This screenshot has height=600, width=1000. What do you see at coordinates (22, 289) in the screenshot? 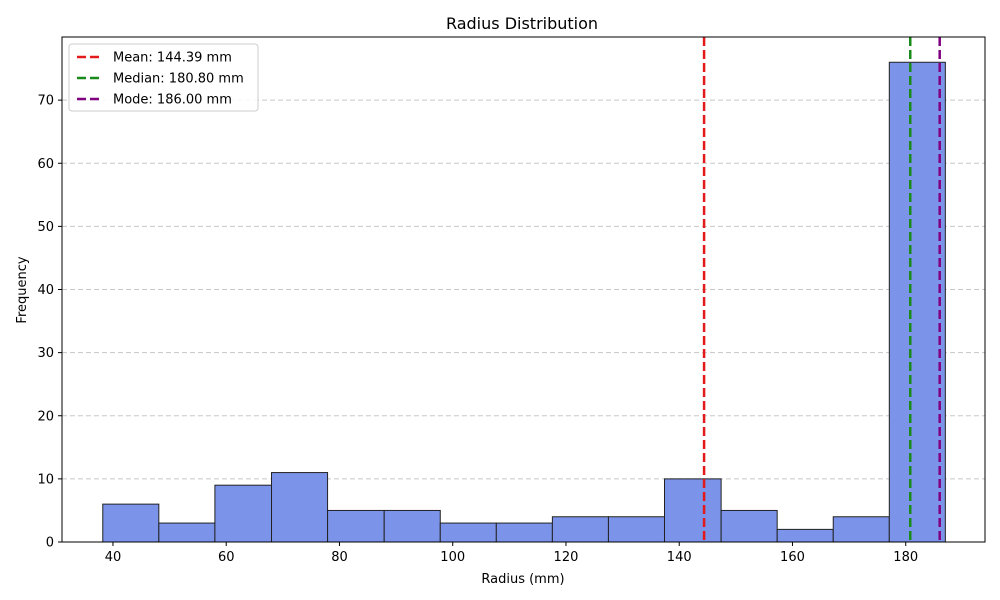
I see `y-axis-label: Frequency` at bounding box center [22, 289].